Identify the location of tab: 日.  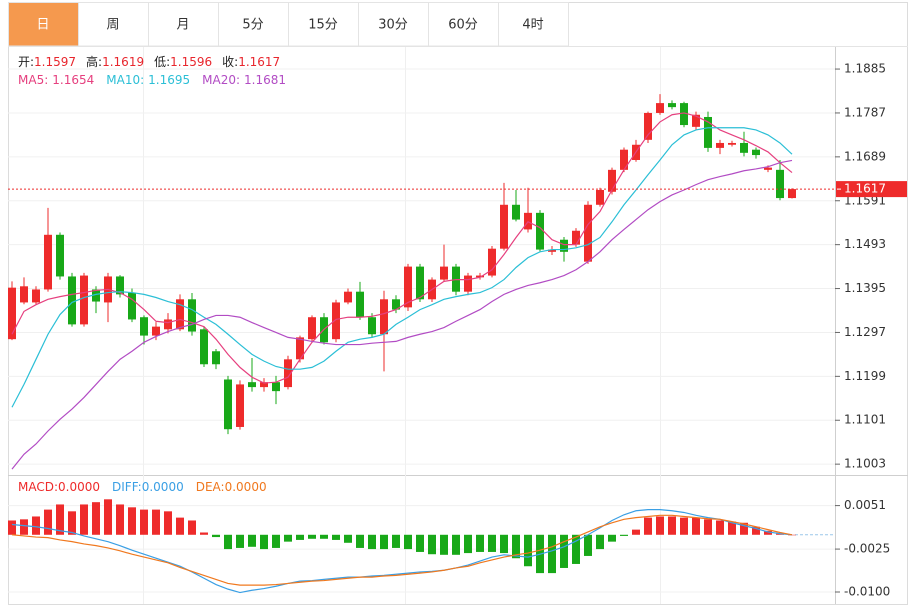
(43, 24).